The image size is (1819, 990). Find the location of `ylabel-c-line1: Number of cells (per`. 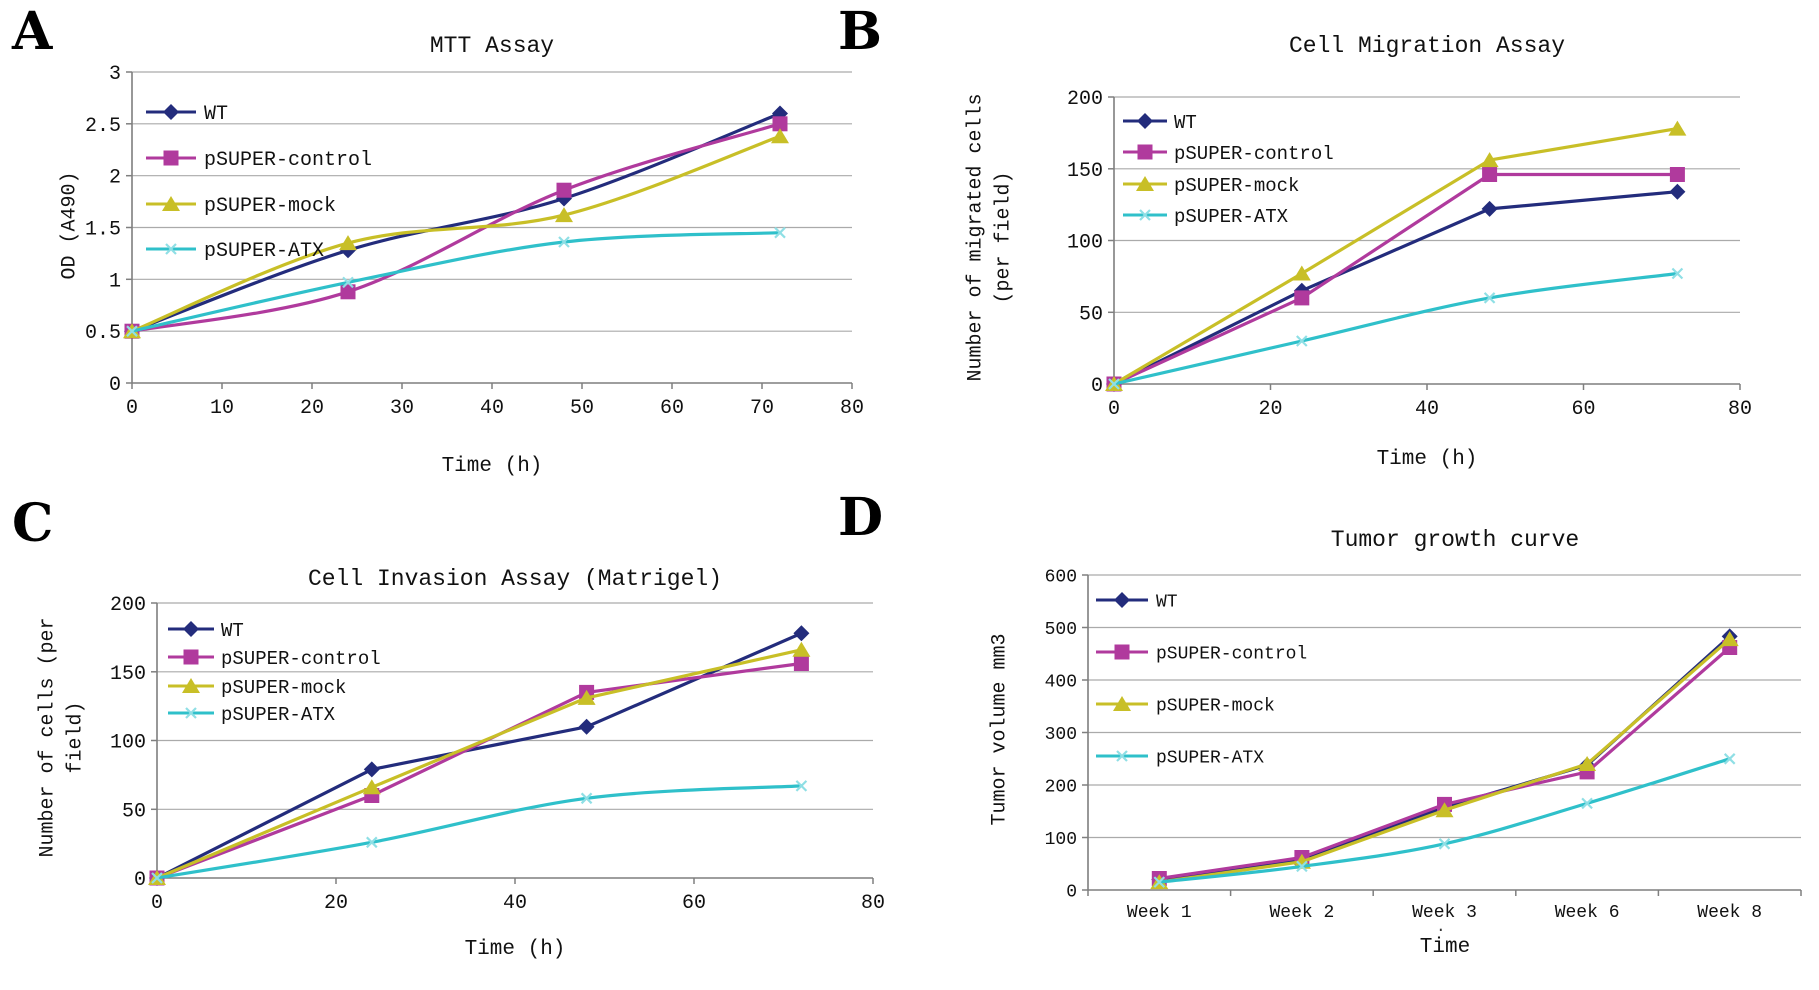

ylabel-c-line1: Number of cells (per is located at coordinates (48, 737).